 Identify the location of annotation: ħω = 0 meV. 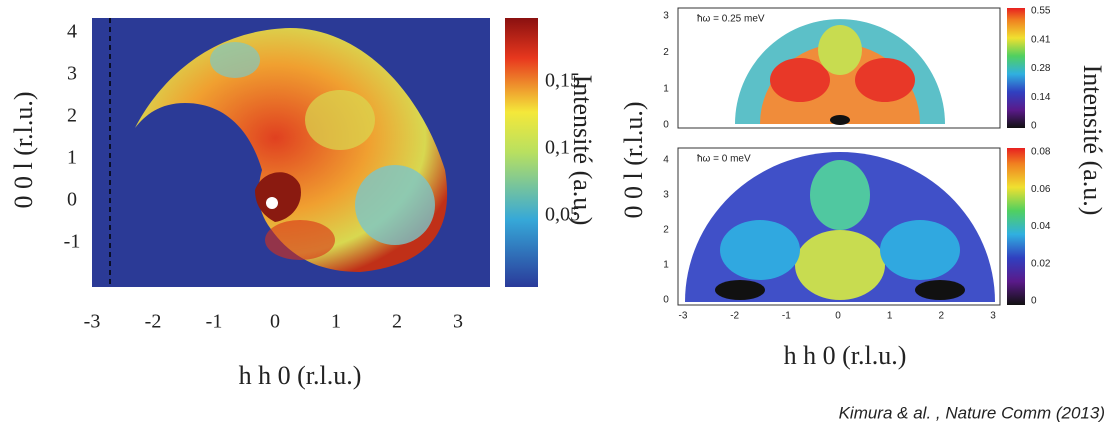
(724, 159).